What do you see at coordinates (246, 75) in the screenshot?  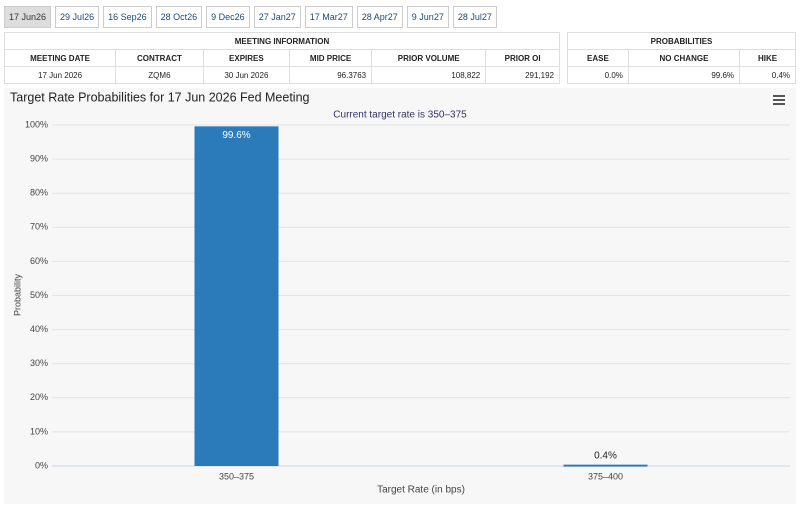 I see `table-cell: 30 Jun 2026` at bounding box center [246, 75].